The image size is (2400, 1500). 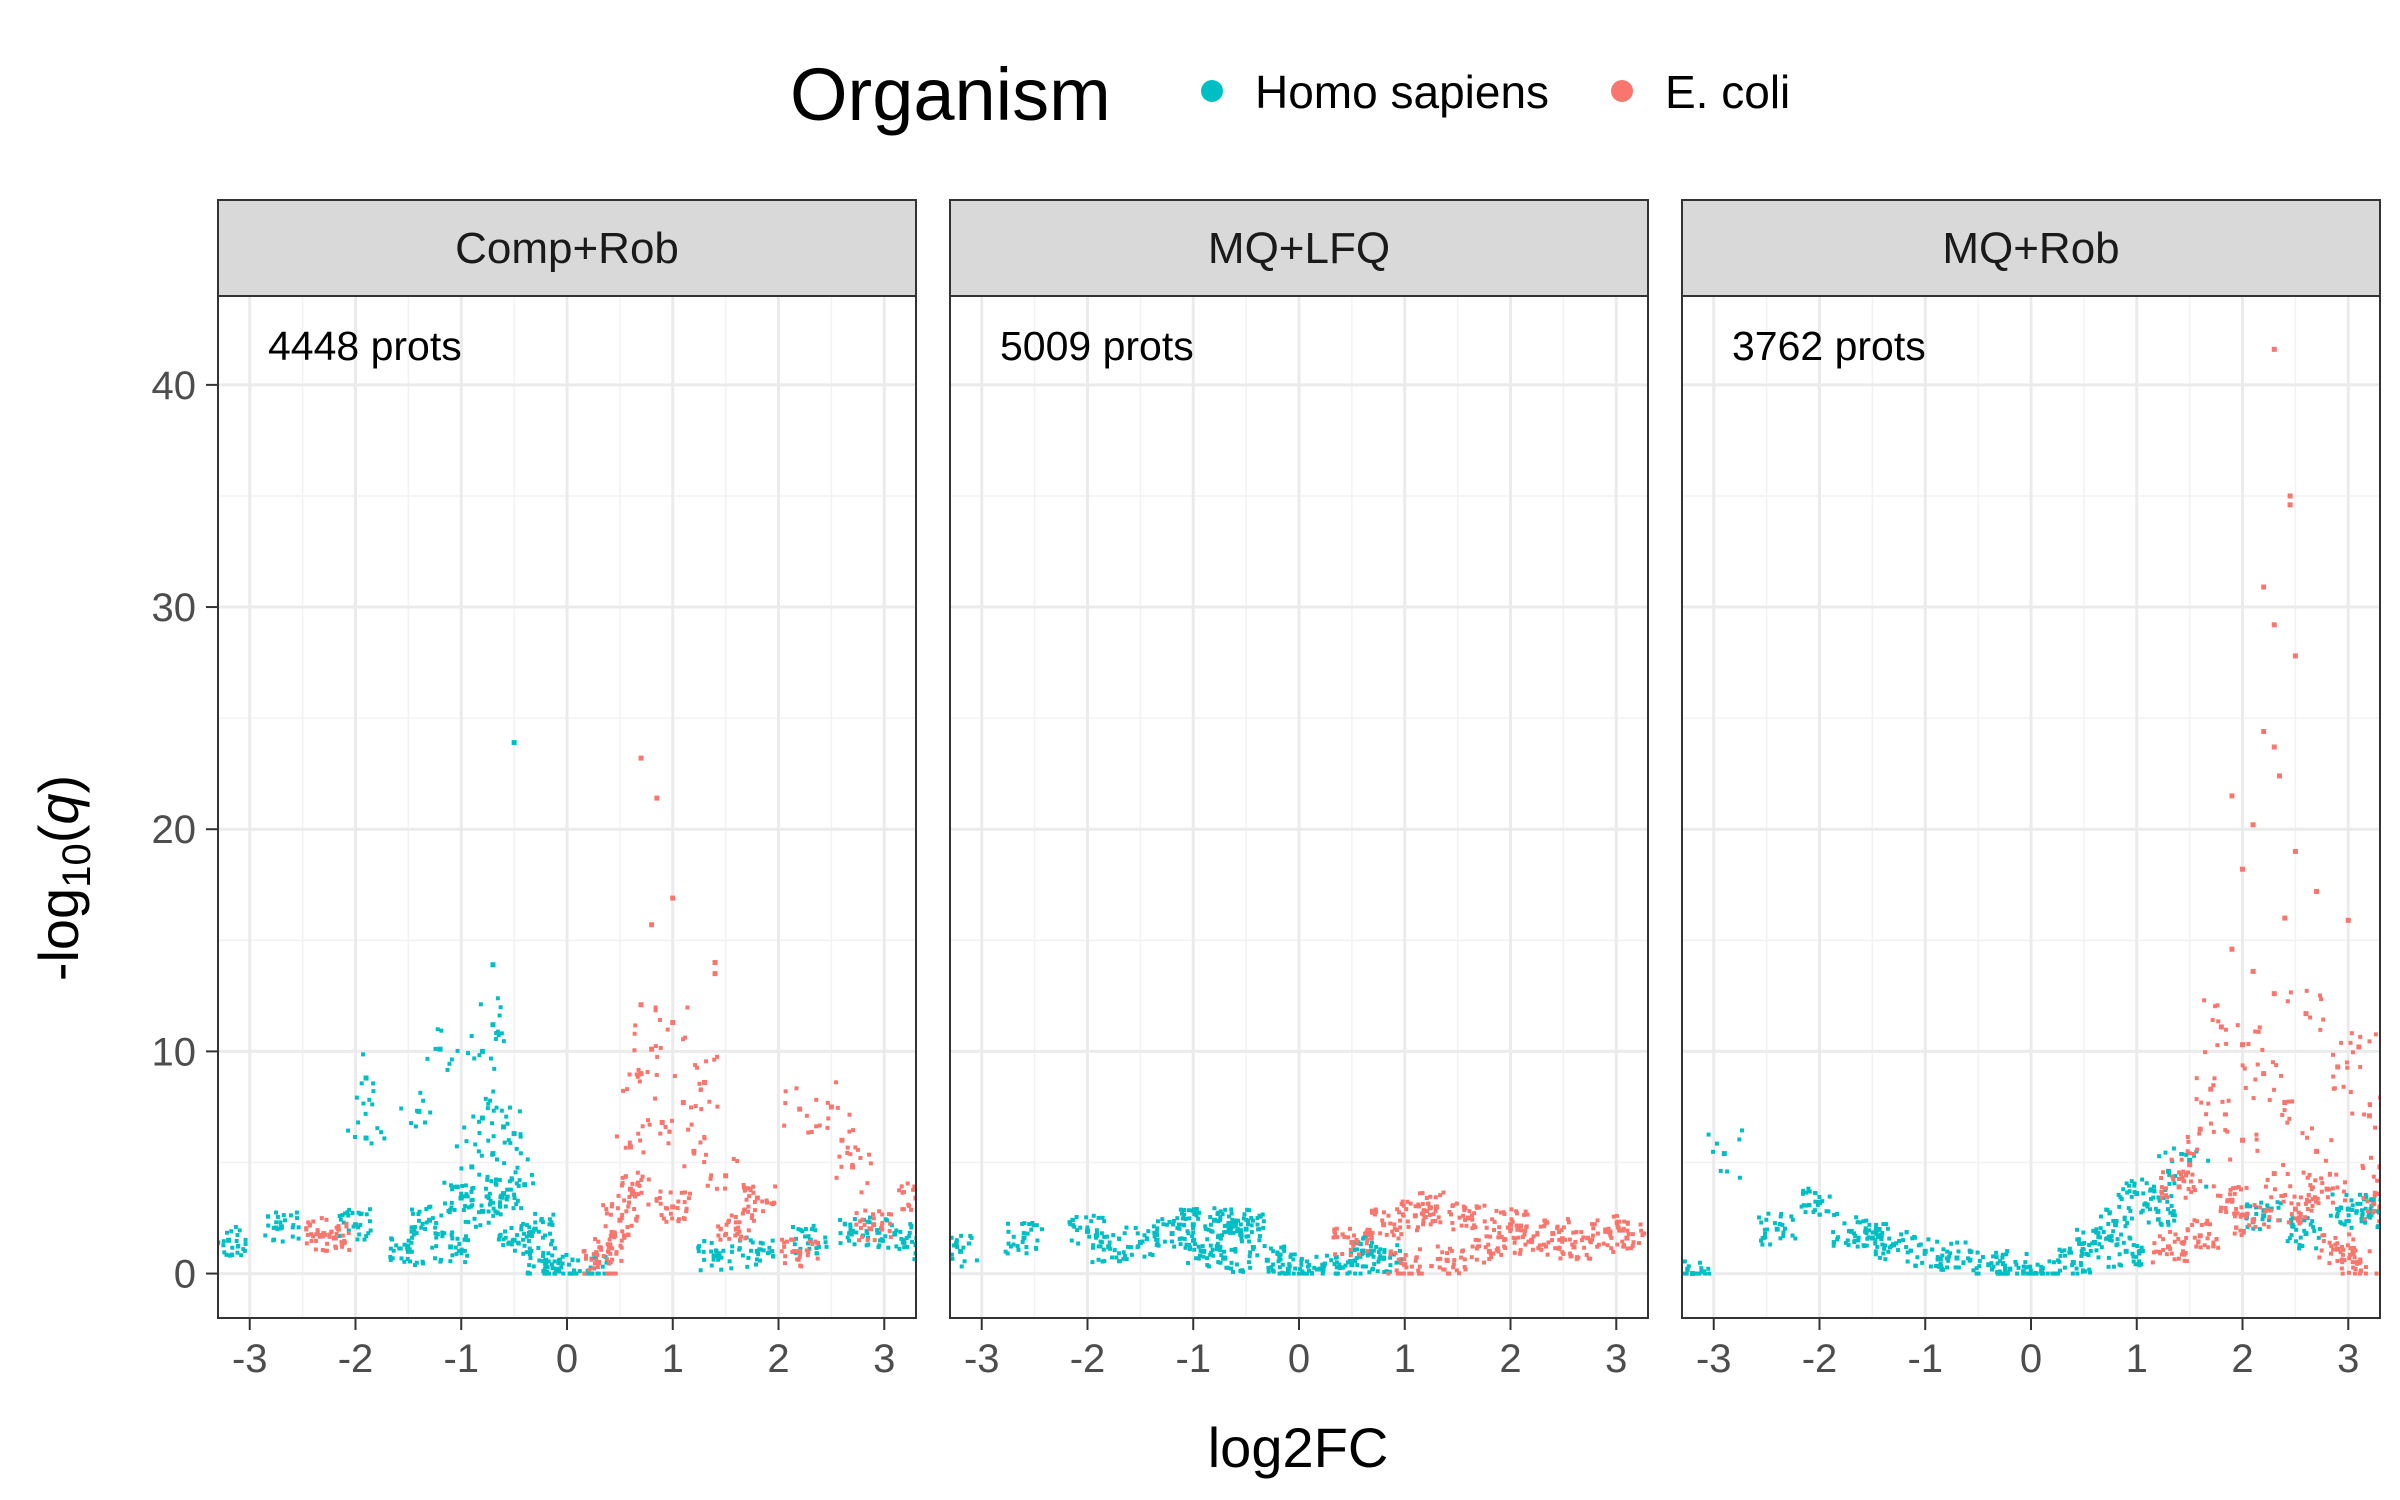 What do you see at coordinates (1193, 1359) in the screenshot?
I see `x-tick-label: -1` at bounding box center [1193, 1359].